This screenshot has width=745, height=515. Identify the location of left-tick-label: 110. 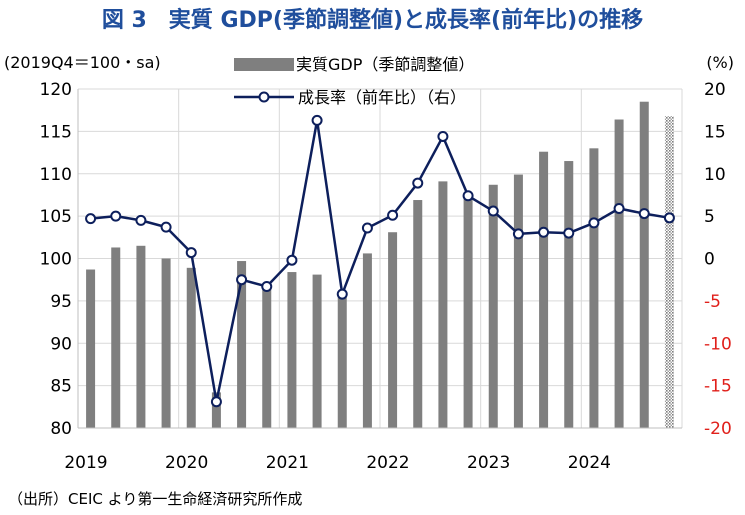
(56, 175).